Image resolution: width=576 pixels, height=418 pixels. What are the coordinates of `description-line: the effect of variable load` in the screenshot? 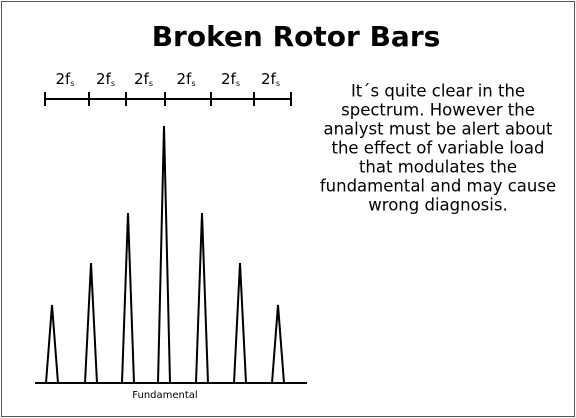 It's located at (437, 148).